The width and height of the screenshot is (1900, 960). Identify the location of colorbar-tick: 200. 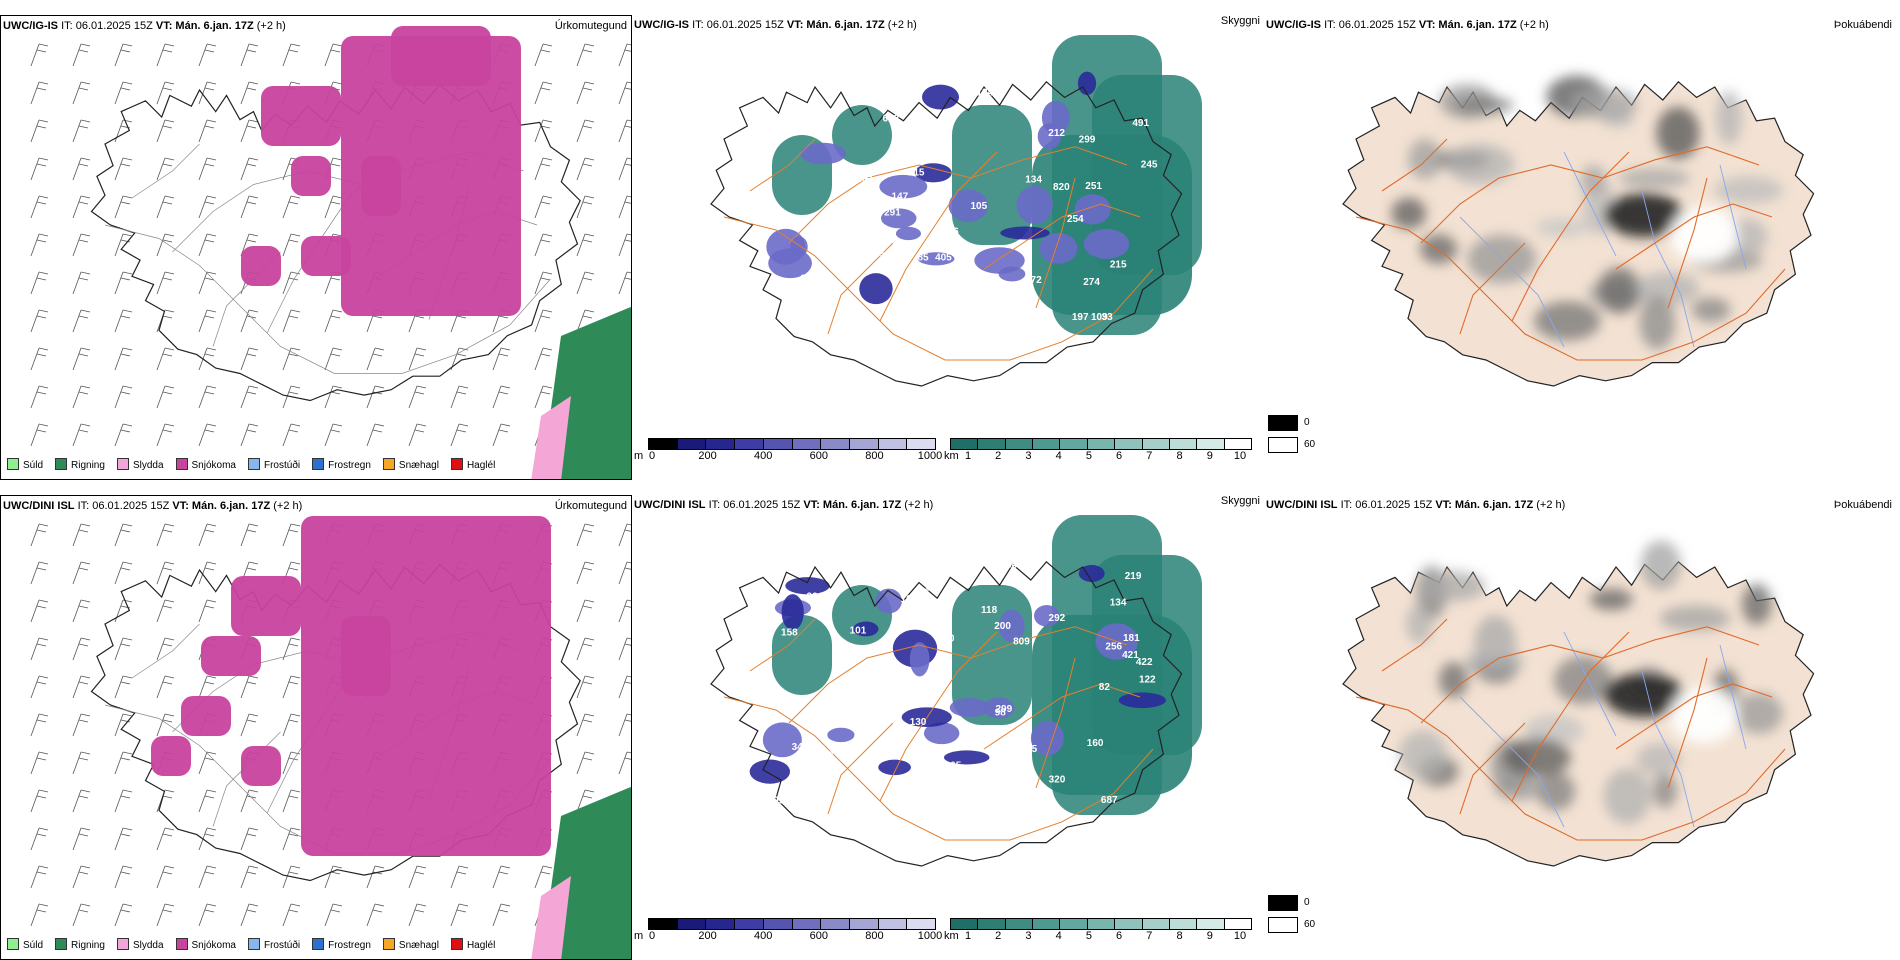
(707, 456).